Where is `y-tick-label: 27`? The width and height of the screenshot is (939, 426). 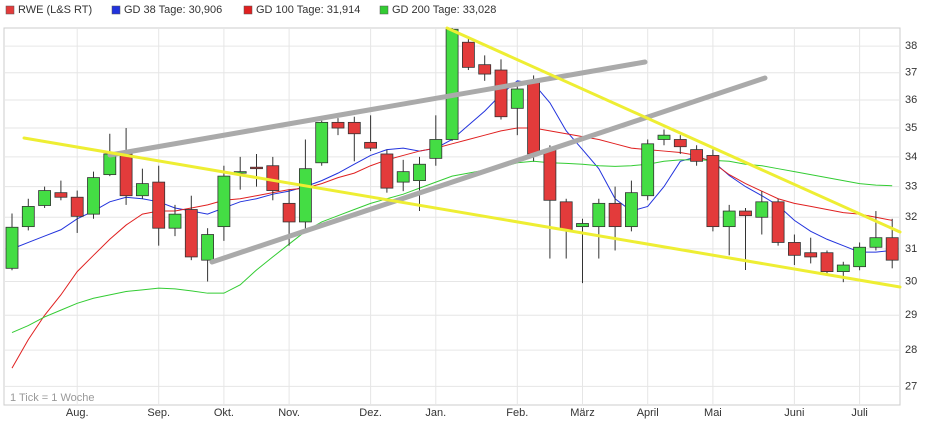 y-tick-label: 27 is located at coordinates (911, 386).